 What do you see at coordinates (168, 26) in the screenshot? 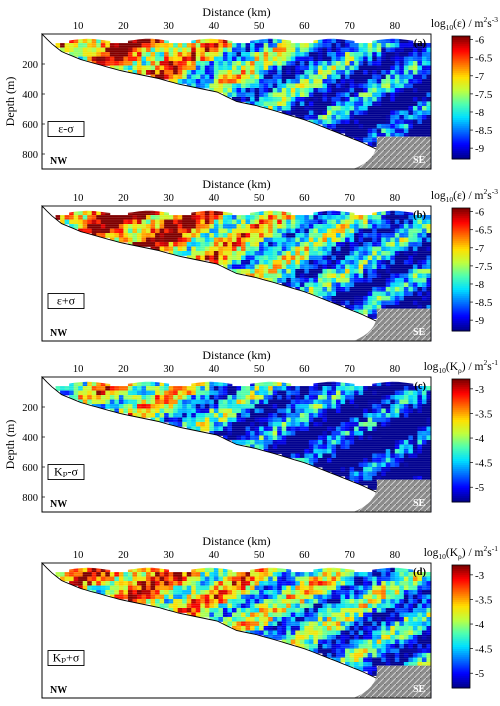
I see `x-tick-label: 30` at bounding box center [168, 26].